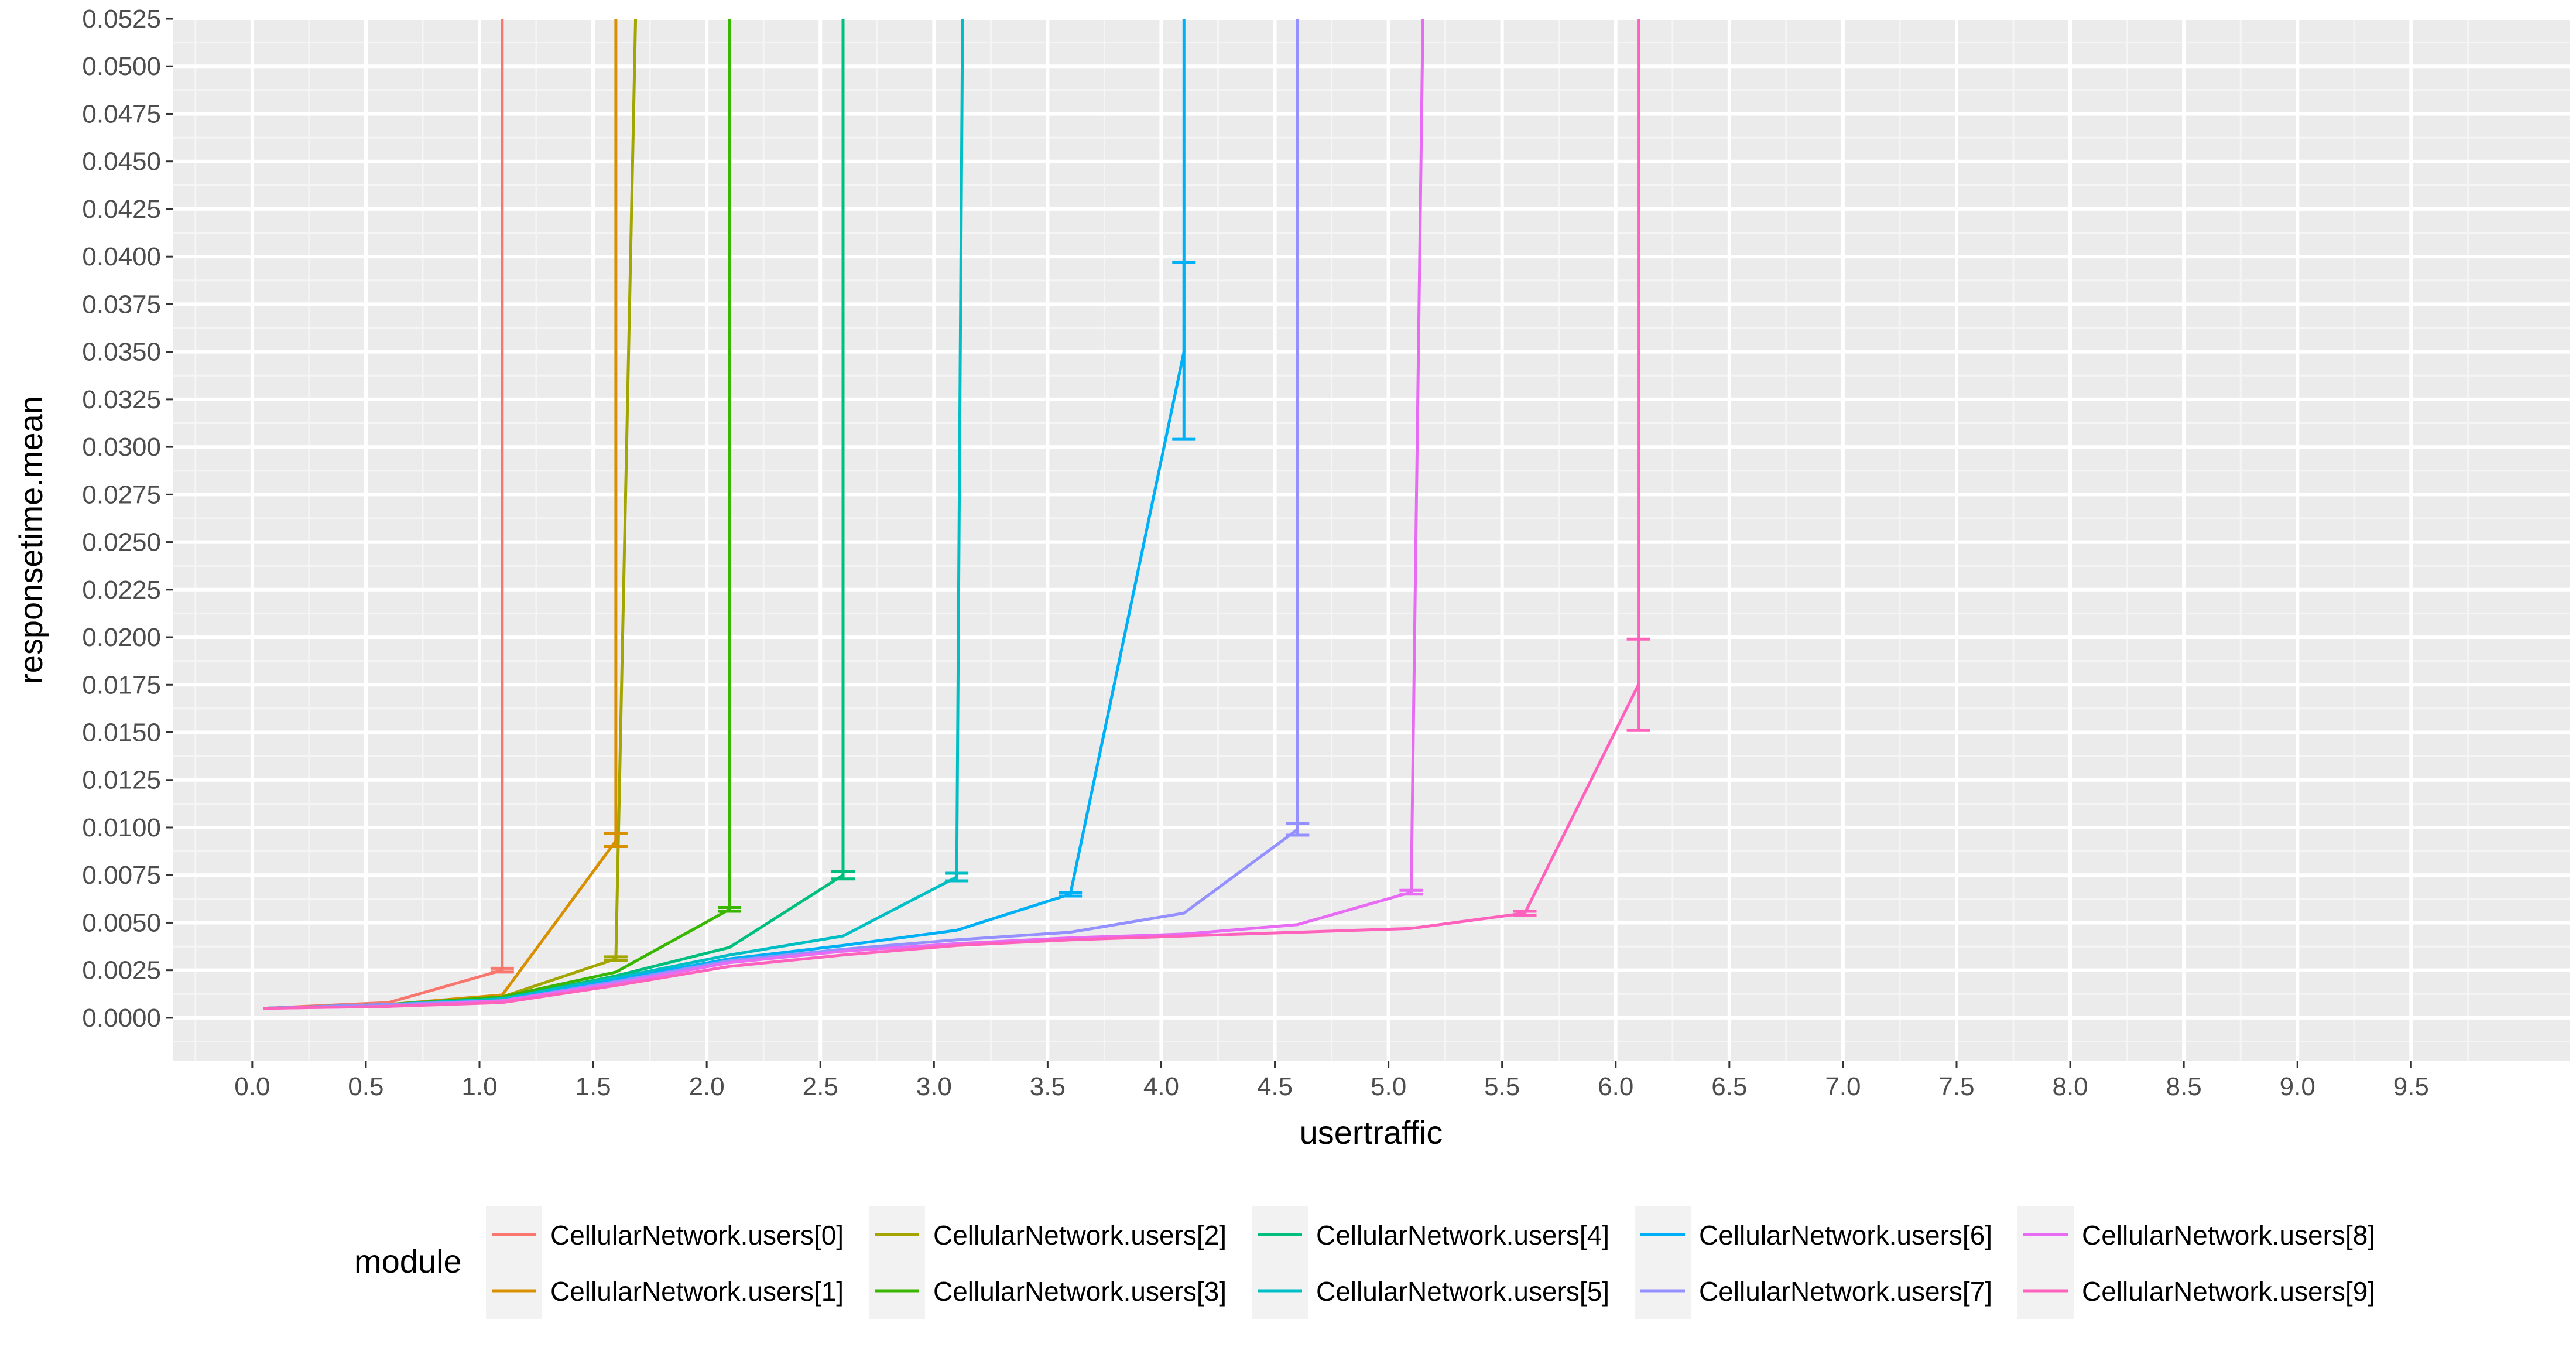  Describe the element at coordinates (121, 637) in the screenshot. I see `y-tick-label: 0.0200` at that location.